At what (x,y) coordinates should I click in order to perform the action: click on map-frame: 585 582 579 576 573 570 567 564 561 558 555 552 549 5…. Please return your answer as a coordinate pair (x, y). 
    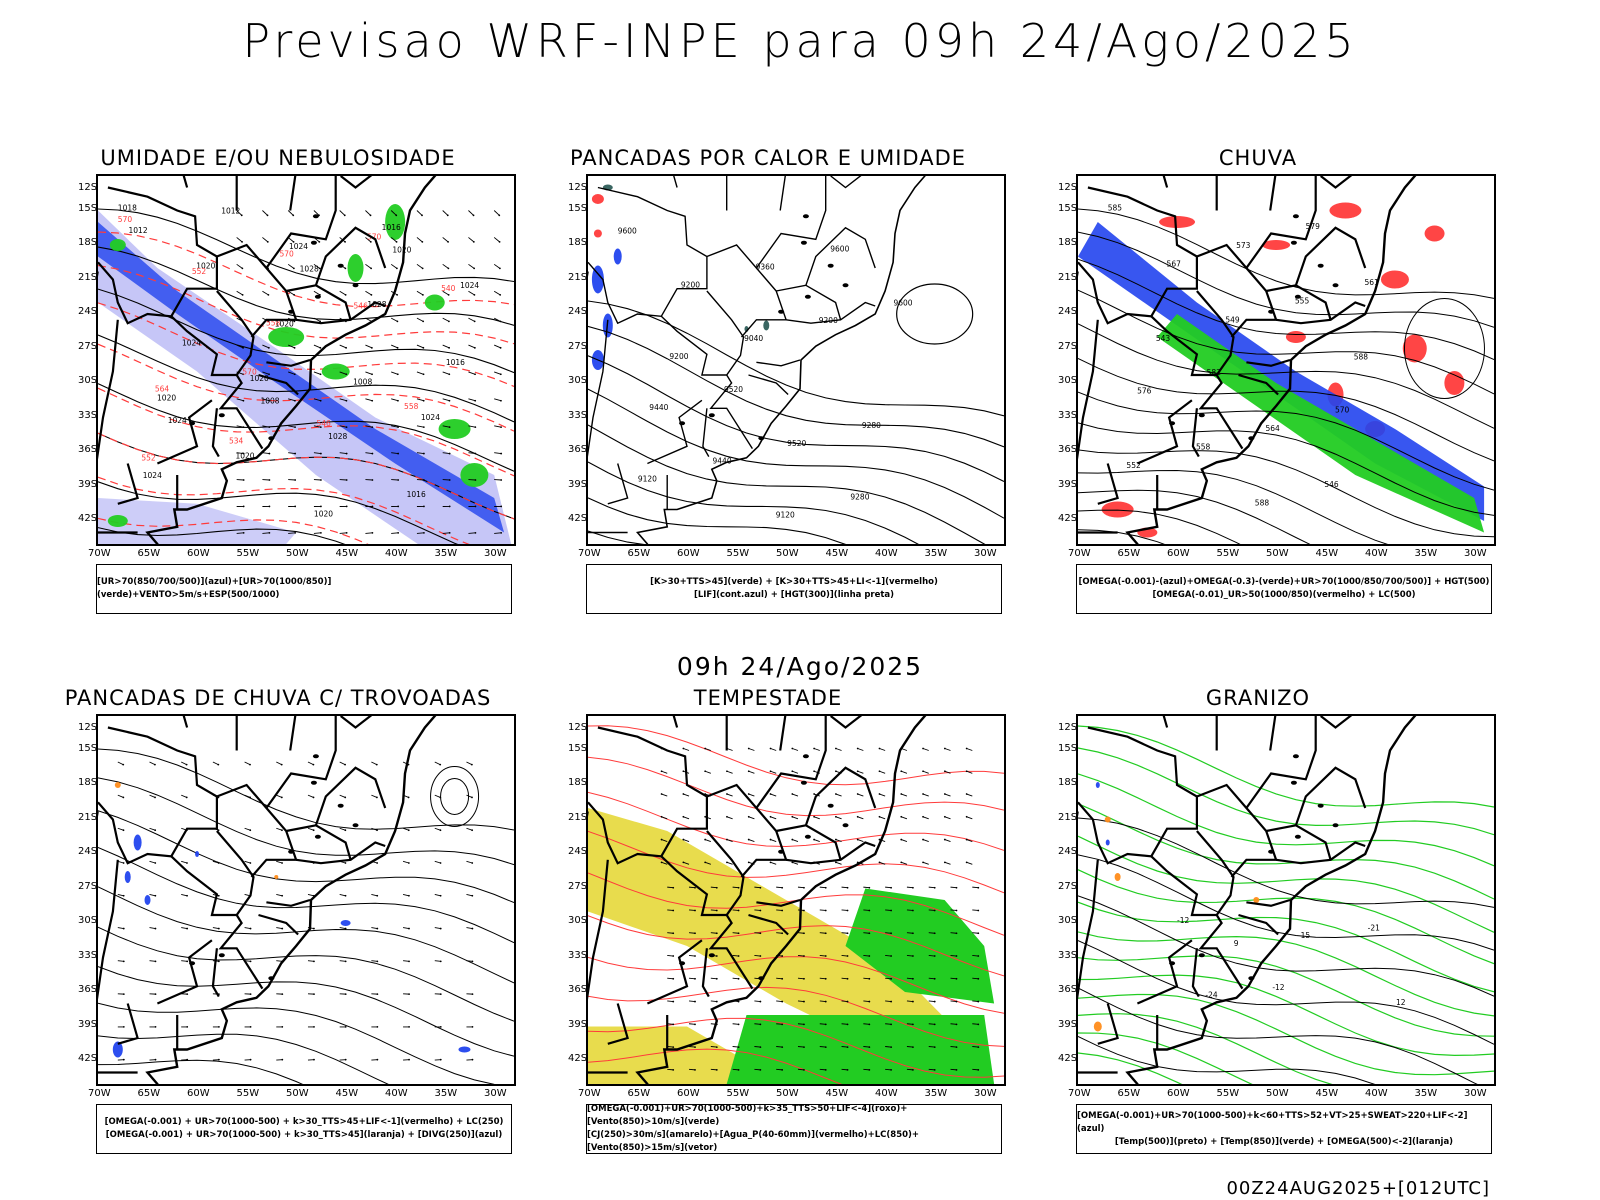
    Looking at the image, I should click on (1286, 360).